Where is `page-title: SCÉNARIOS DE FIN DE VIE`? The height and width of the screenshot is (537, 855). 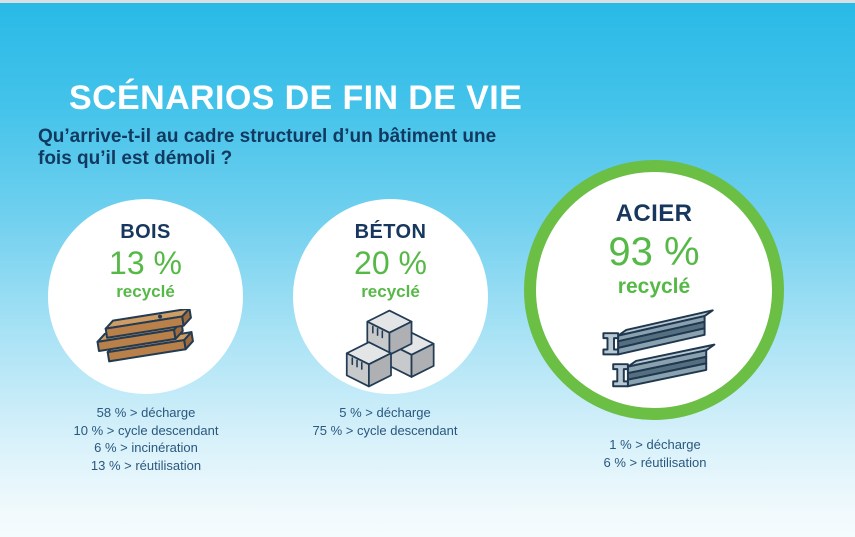 page-title: SCÉNARIOS DE FIN DE VIE is located at coordinates (296, 98).